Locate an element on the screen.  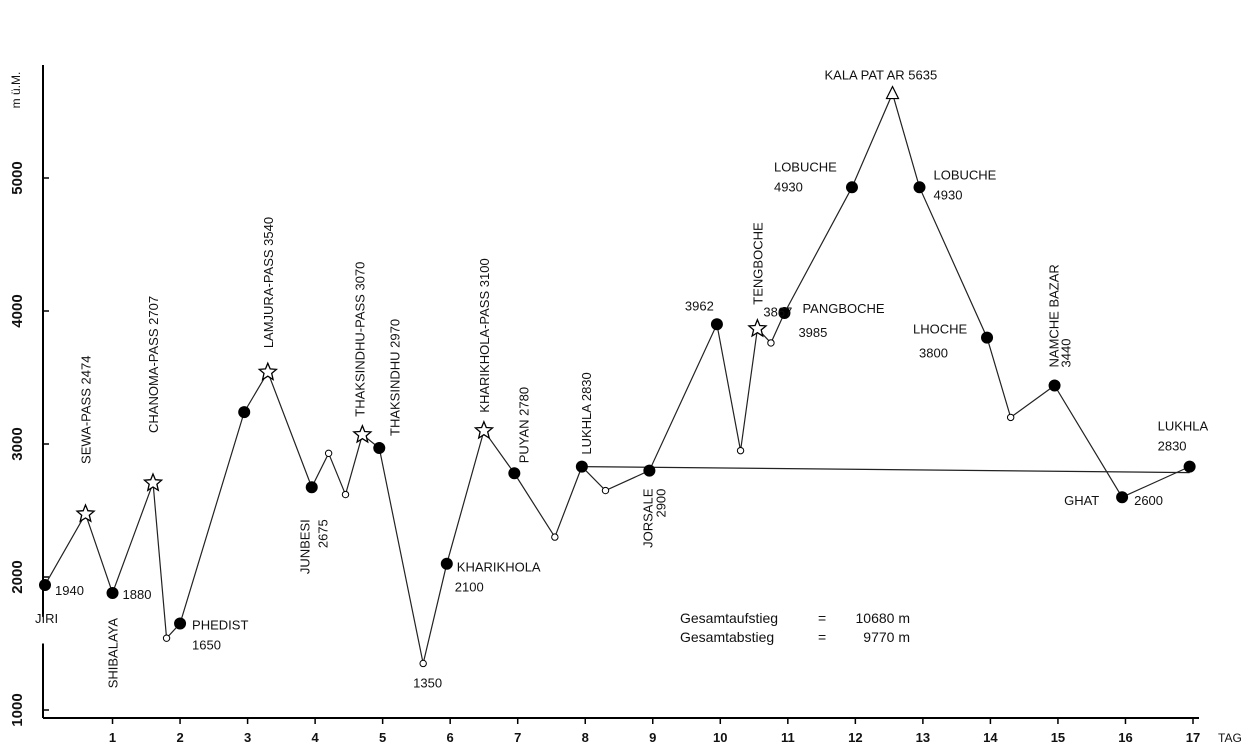
x-tick-label: 17 is located at coordinates (1193, 737).